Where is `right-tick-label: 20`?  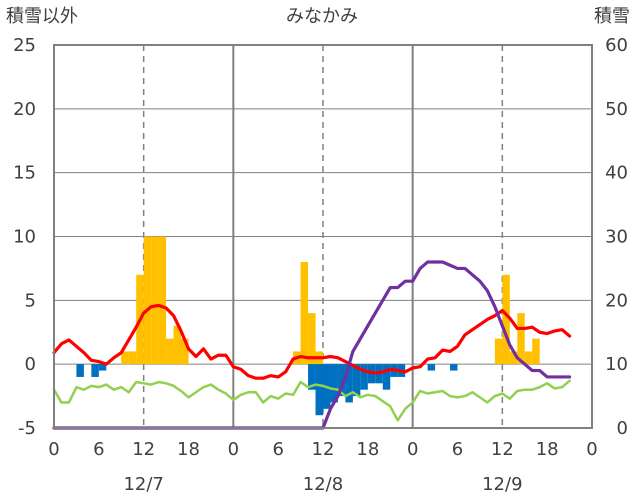
right-tick-label: 20 is located at coordinates (616, 300).